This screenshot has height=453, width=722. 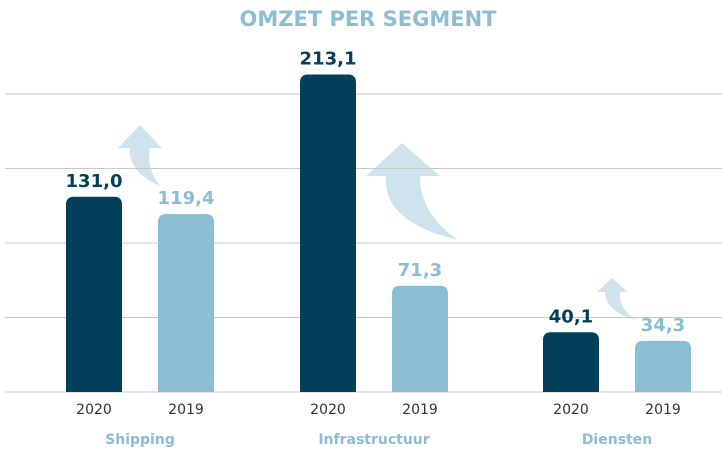 What do you see at coordinates (94, 181) in the screenshot?
I see `value-label: 131,0` at bounding box center [94, 181].